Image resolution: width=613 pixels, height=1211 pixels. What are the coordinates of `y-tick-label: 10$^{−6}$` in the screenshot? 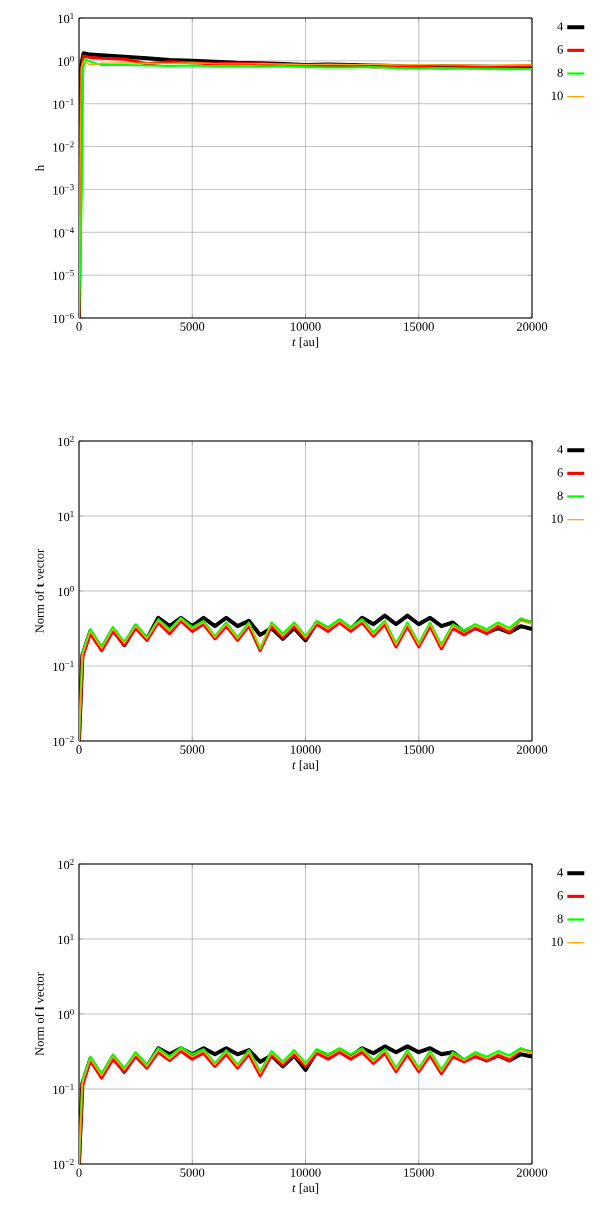 It's located at (63, 318).